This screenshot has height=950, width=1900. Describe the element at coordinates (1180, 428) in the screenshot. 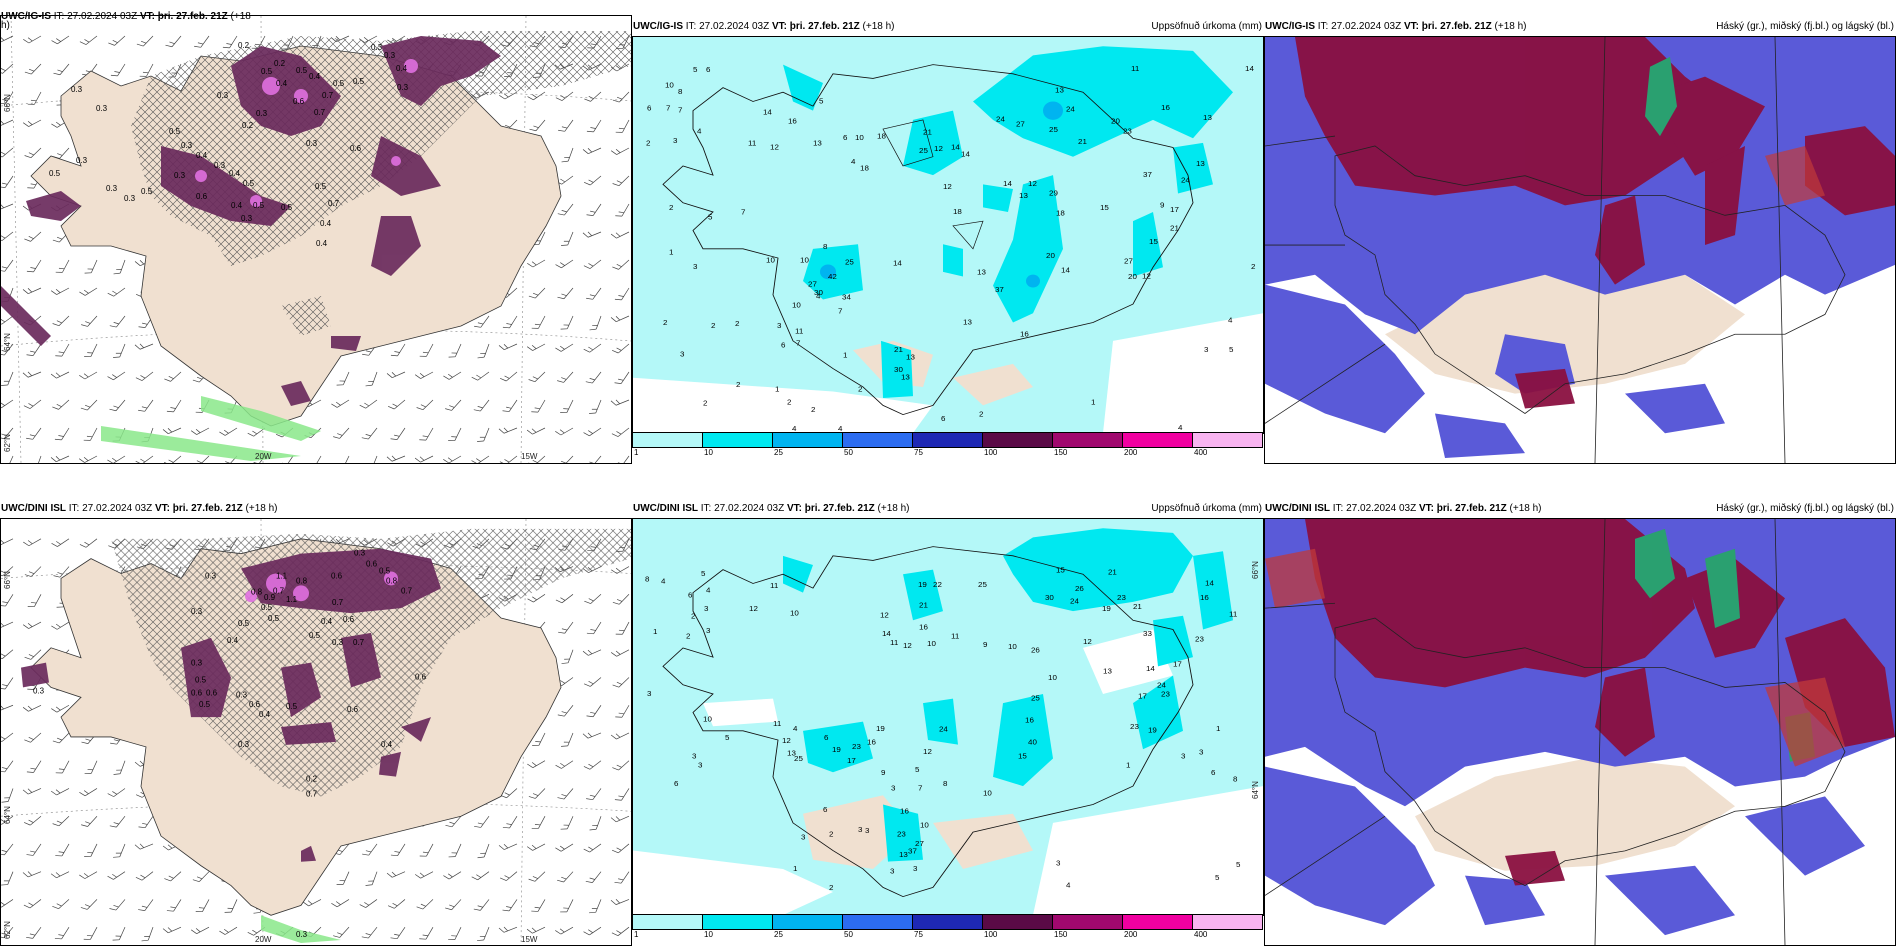

I see `precip-value-label: 4` at that location.